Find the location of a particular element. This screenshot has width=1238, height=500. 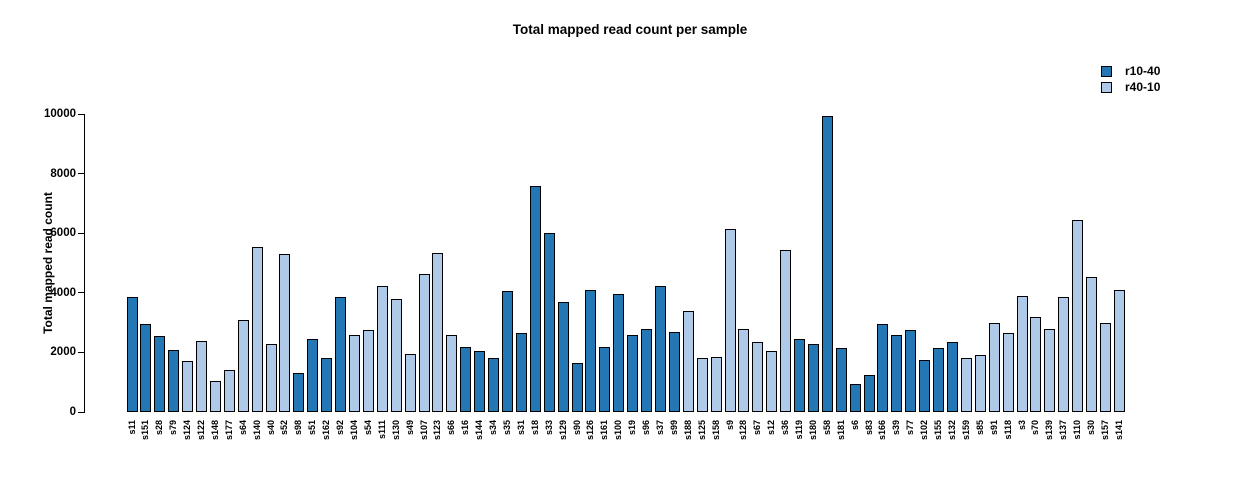

y-tick-label: 4000 is located at coordinates (63, 292).